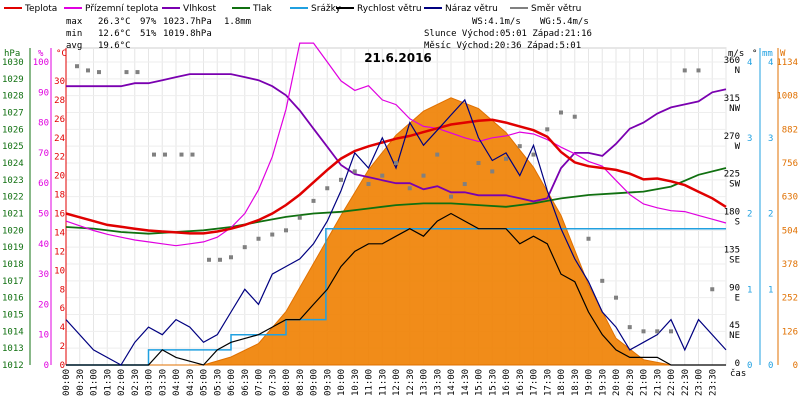  Describe the element at coordinates (13, 299) in the screenshot. I see `tick-pressure-14: 1016` at that location.